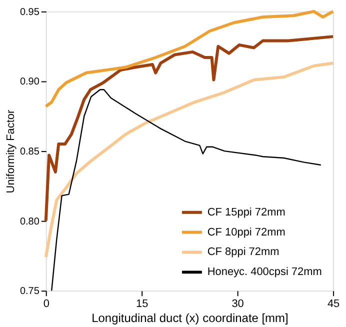  What do you see at coordinates (142, 304) in the screenshot?
I see `x-tick-label: 15` at bounding box center [142, 304].